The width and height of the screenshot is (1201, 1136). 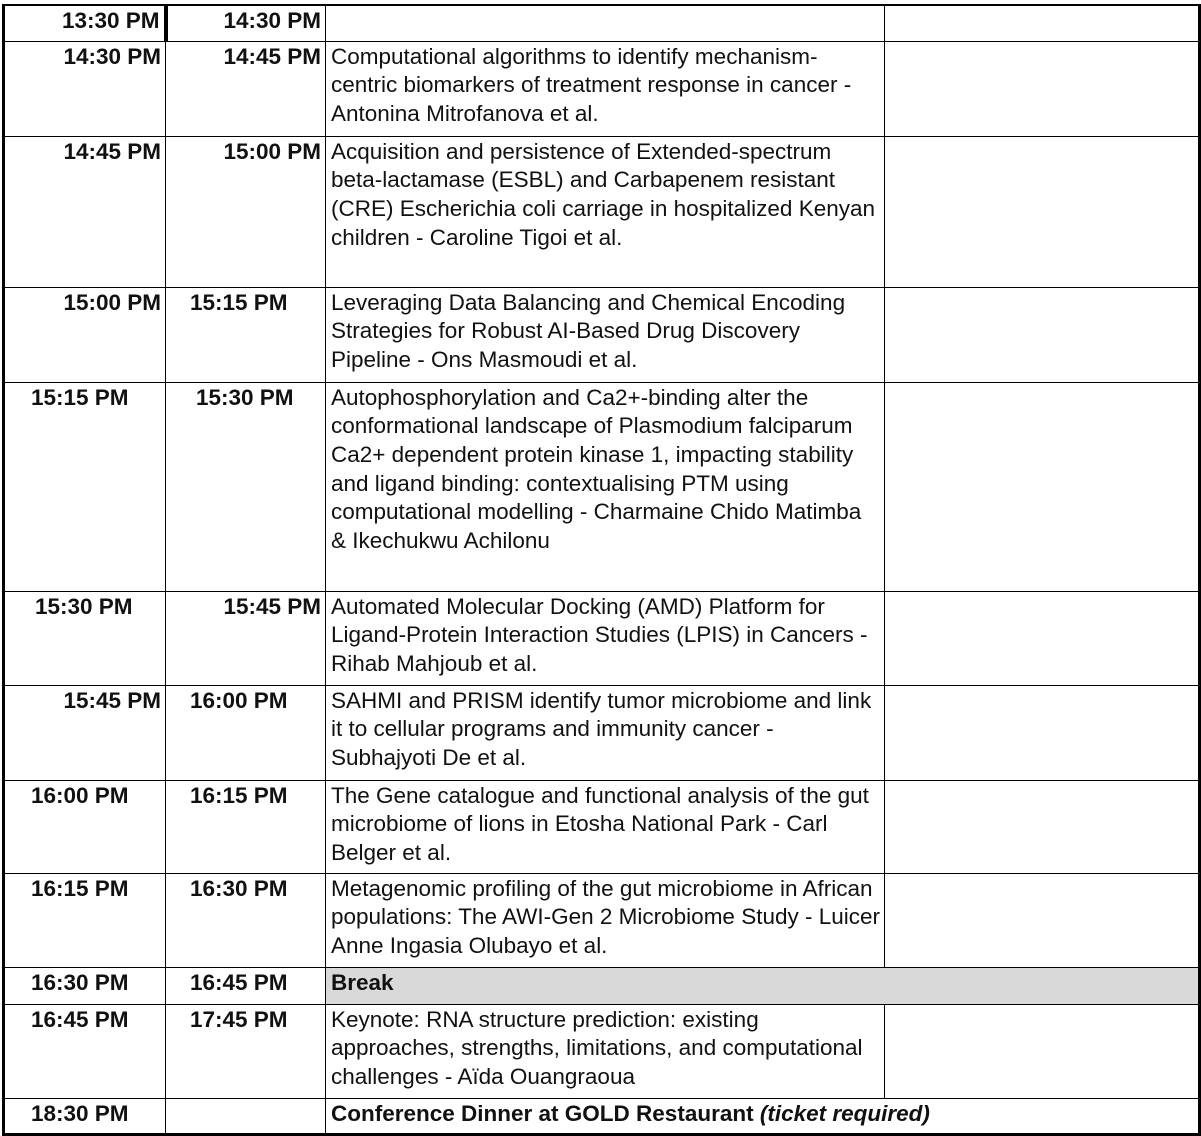 What do you see at coordinates (245, 486) in the screenshot?
I see `end-time: 15:30 PM` at bounding box center [245, 486].